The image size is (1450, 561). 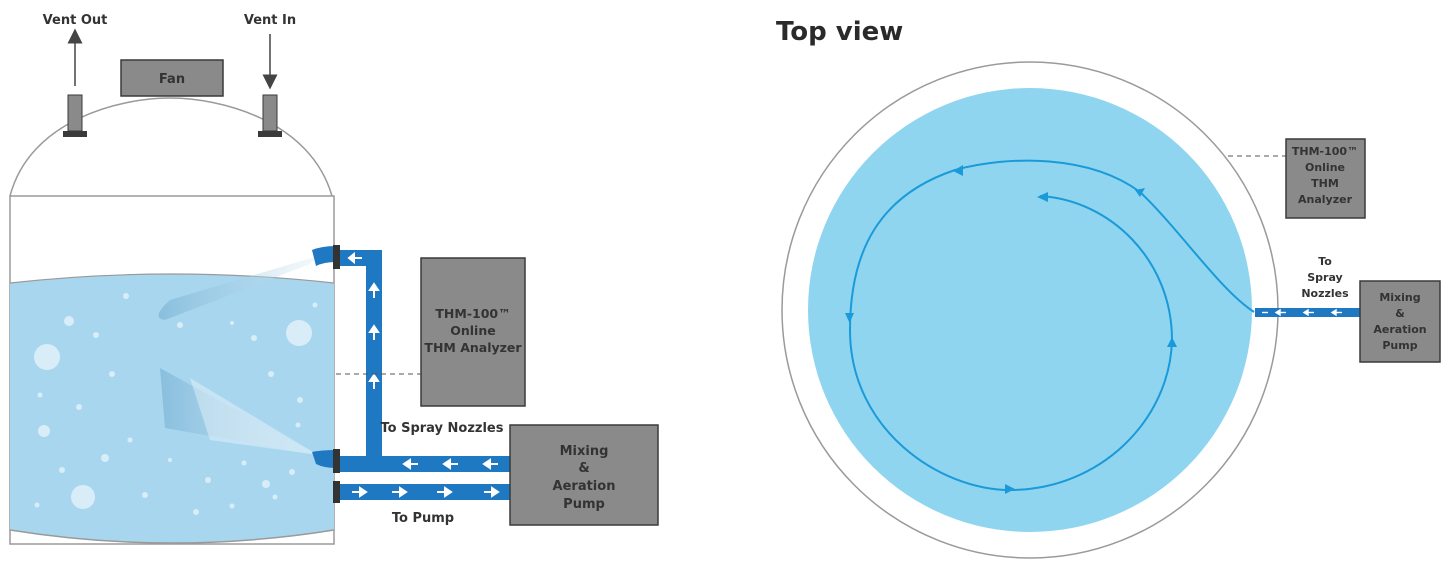 I want to click on upper-spray, so click(x=238, y=288).